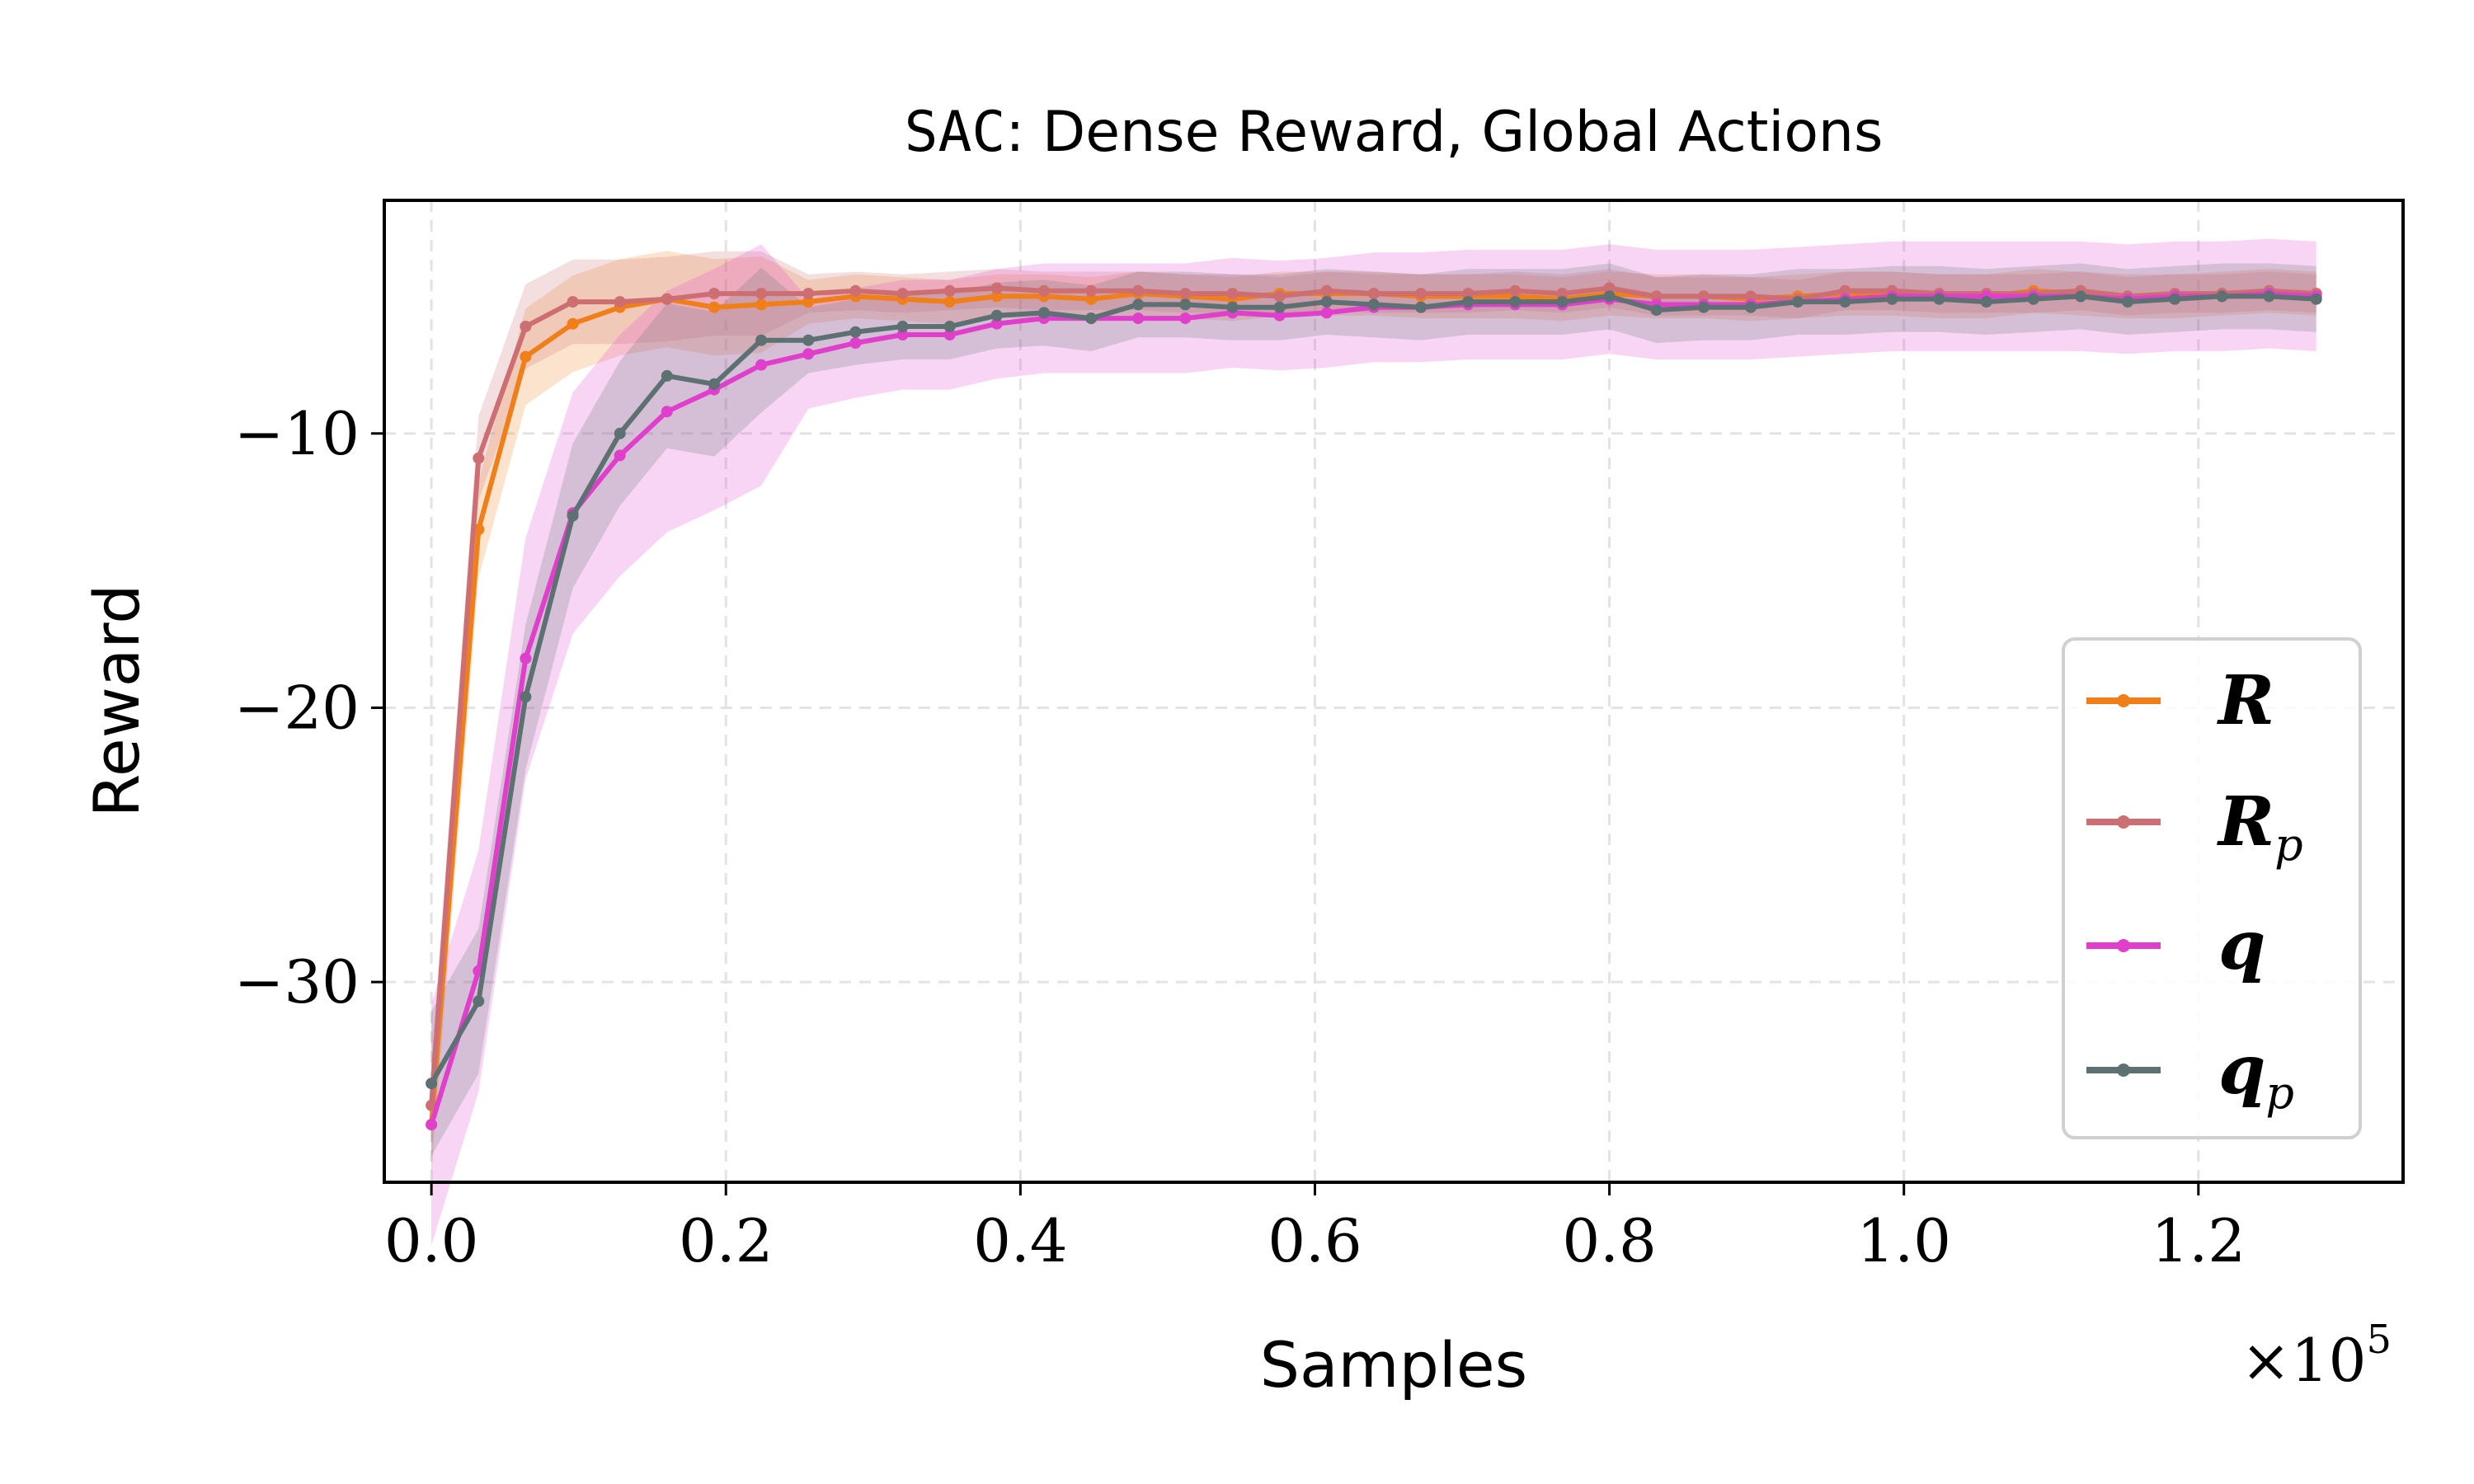 This screenshot has height=1484, width=2474. What do you see at coordinates (2123, 822) in the screenshot?
I see `legend-marker-R_p` at bounding box center [2123, 822].